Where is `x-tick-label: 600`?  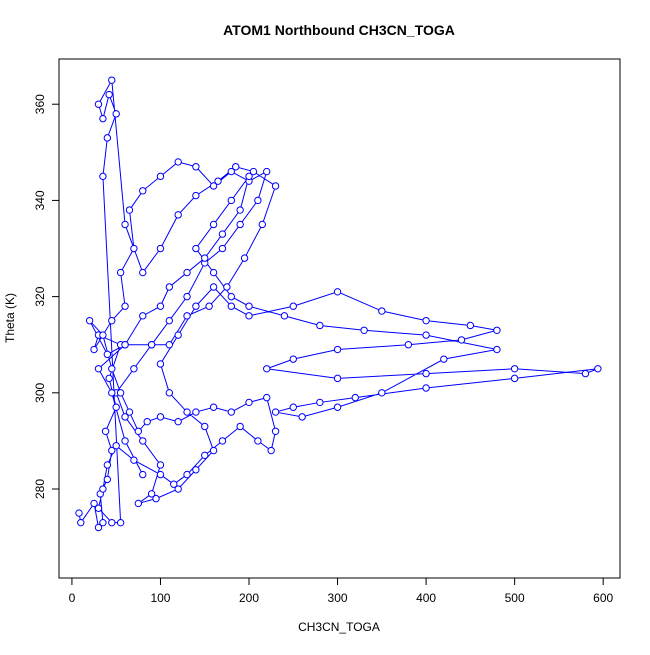
x-tick-label: 600 is located at coordinates (603, 598).